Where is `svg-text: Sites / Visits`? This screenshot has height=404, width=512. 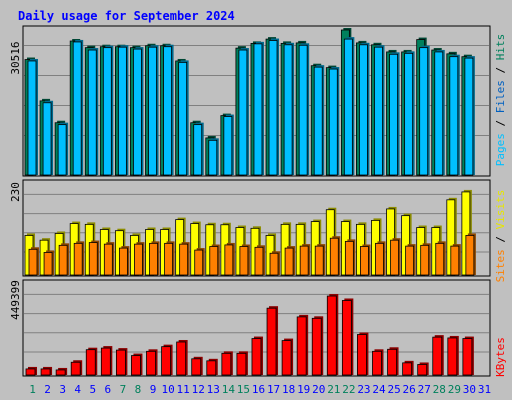
svg-text: Sites / Visits is located at coordinates (500, 236).